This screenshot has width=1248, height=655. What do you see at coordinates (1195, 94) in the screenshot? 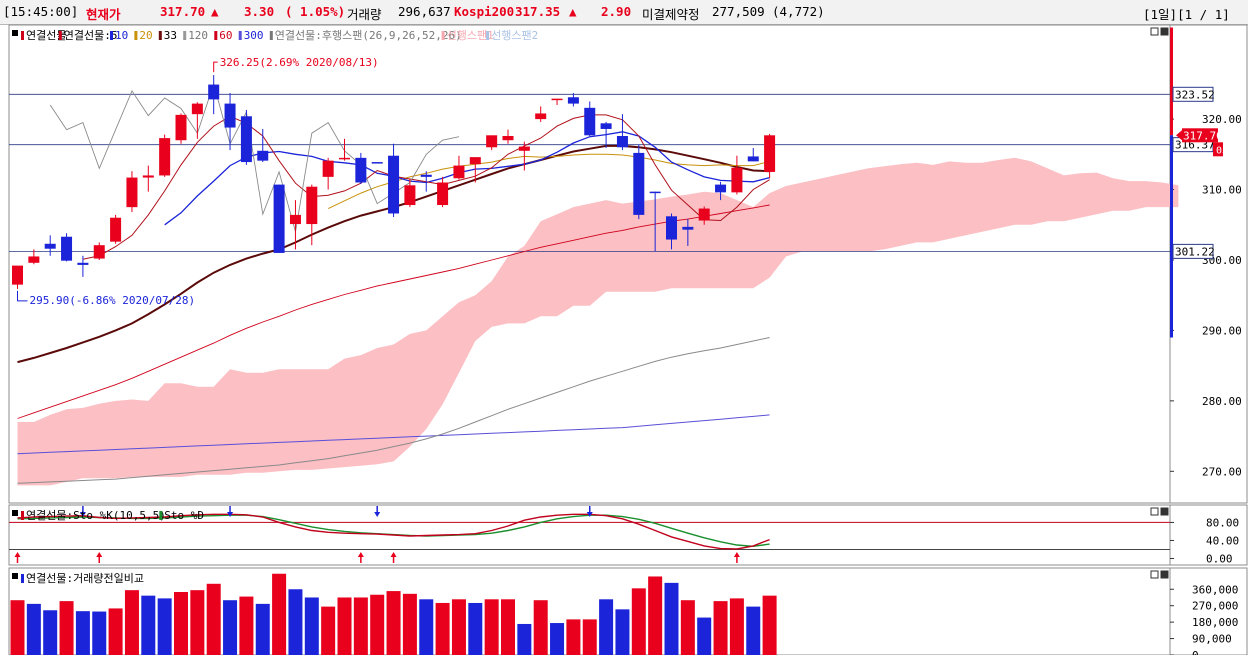
I see `price-level-tag-label: 323.52` at bounding box center [1195, 94].